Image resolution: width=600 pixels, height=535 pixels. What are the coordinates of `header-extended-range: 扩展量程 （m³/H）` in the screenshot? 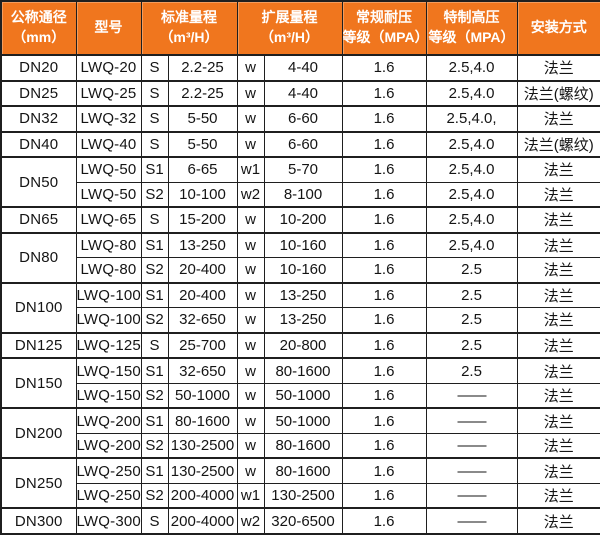 It's located at (289, 28).